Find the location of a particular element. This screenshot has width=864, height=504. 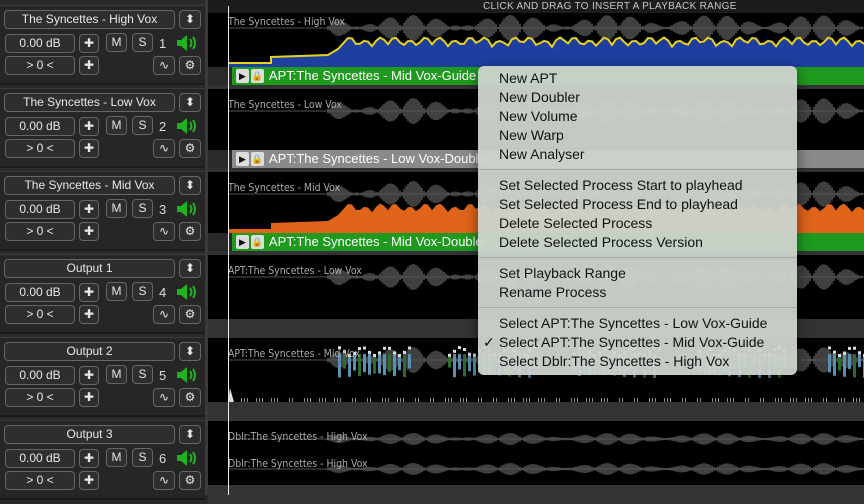

menu-item: Set Selected Process End to playhead is located at coordinates (637, 204).